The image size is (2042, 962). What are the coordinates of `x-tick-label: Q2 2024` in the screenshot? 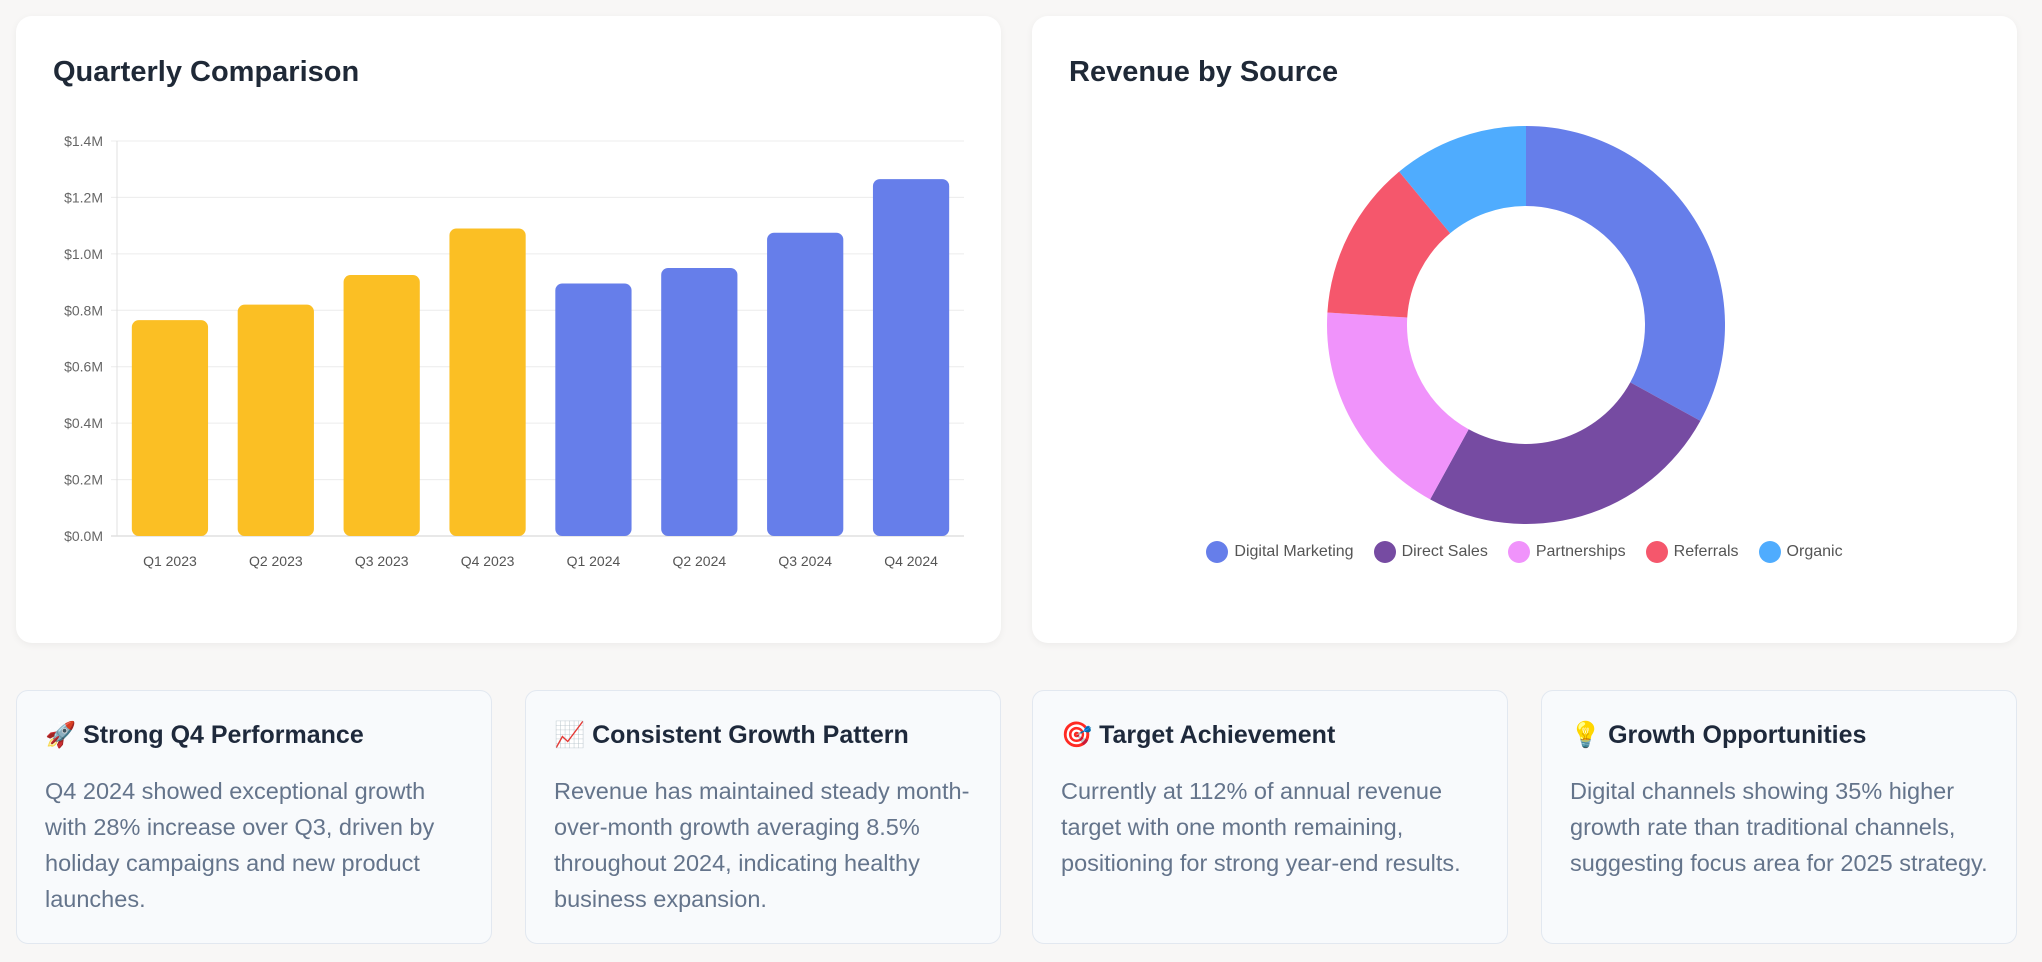 It's located at (699, 561).